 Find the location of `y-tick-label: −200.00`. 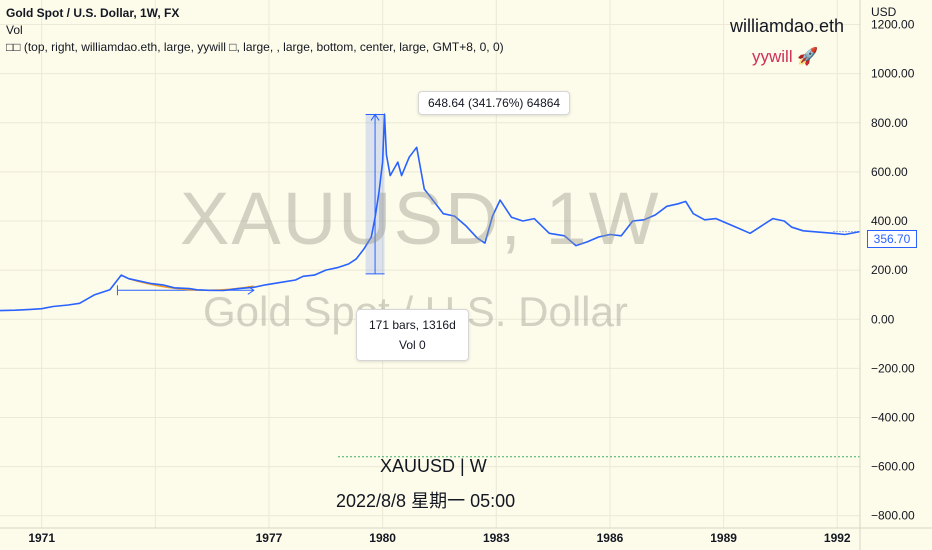

y-tick-label: −200.00 is located at coordinates (893, 368).